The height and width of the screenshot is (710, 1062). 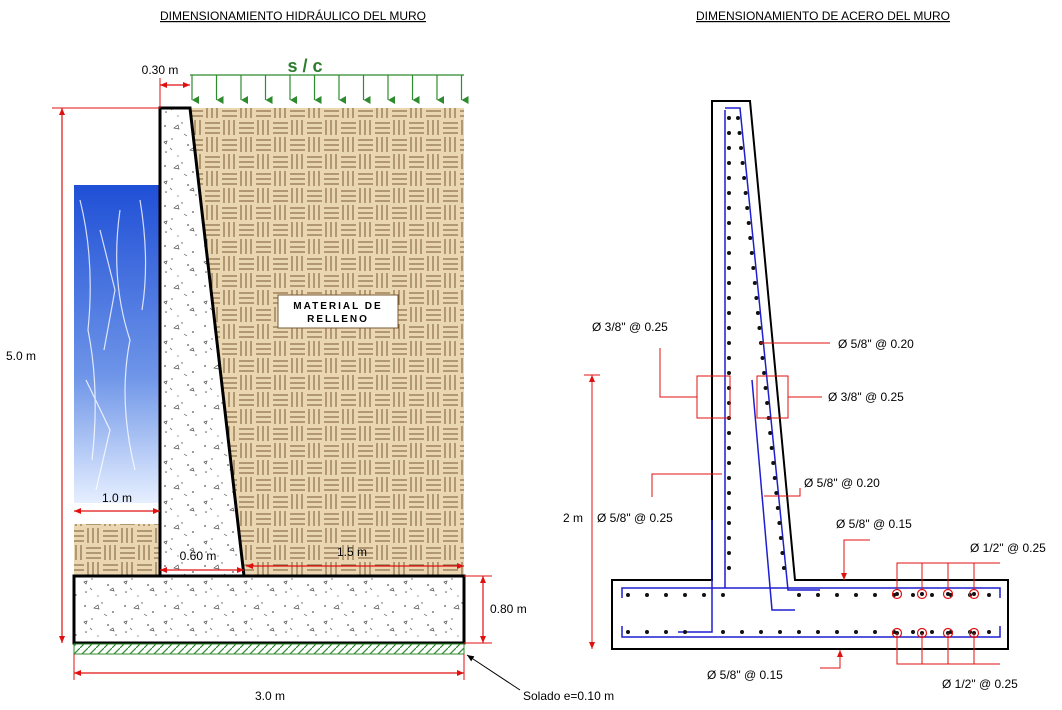 I want to click on fill-label-box, so click(x=338, y=311).